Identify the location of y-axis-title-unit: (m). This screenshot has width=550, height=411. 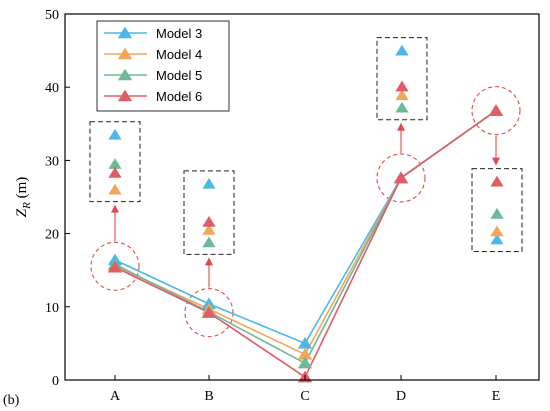
(22, 189).